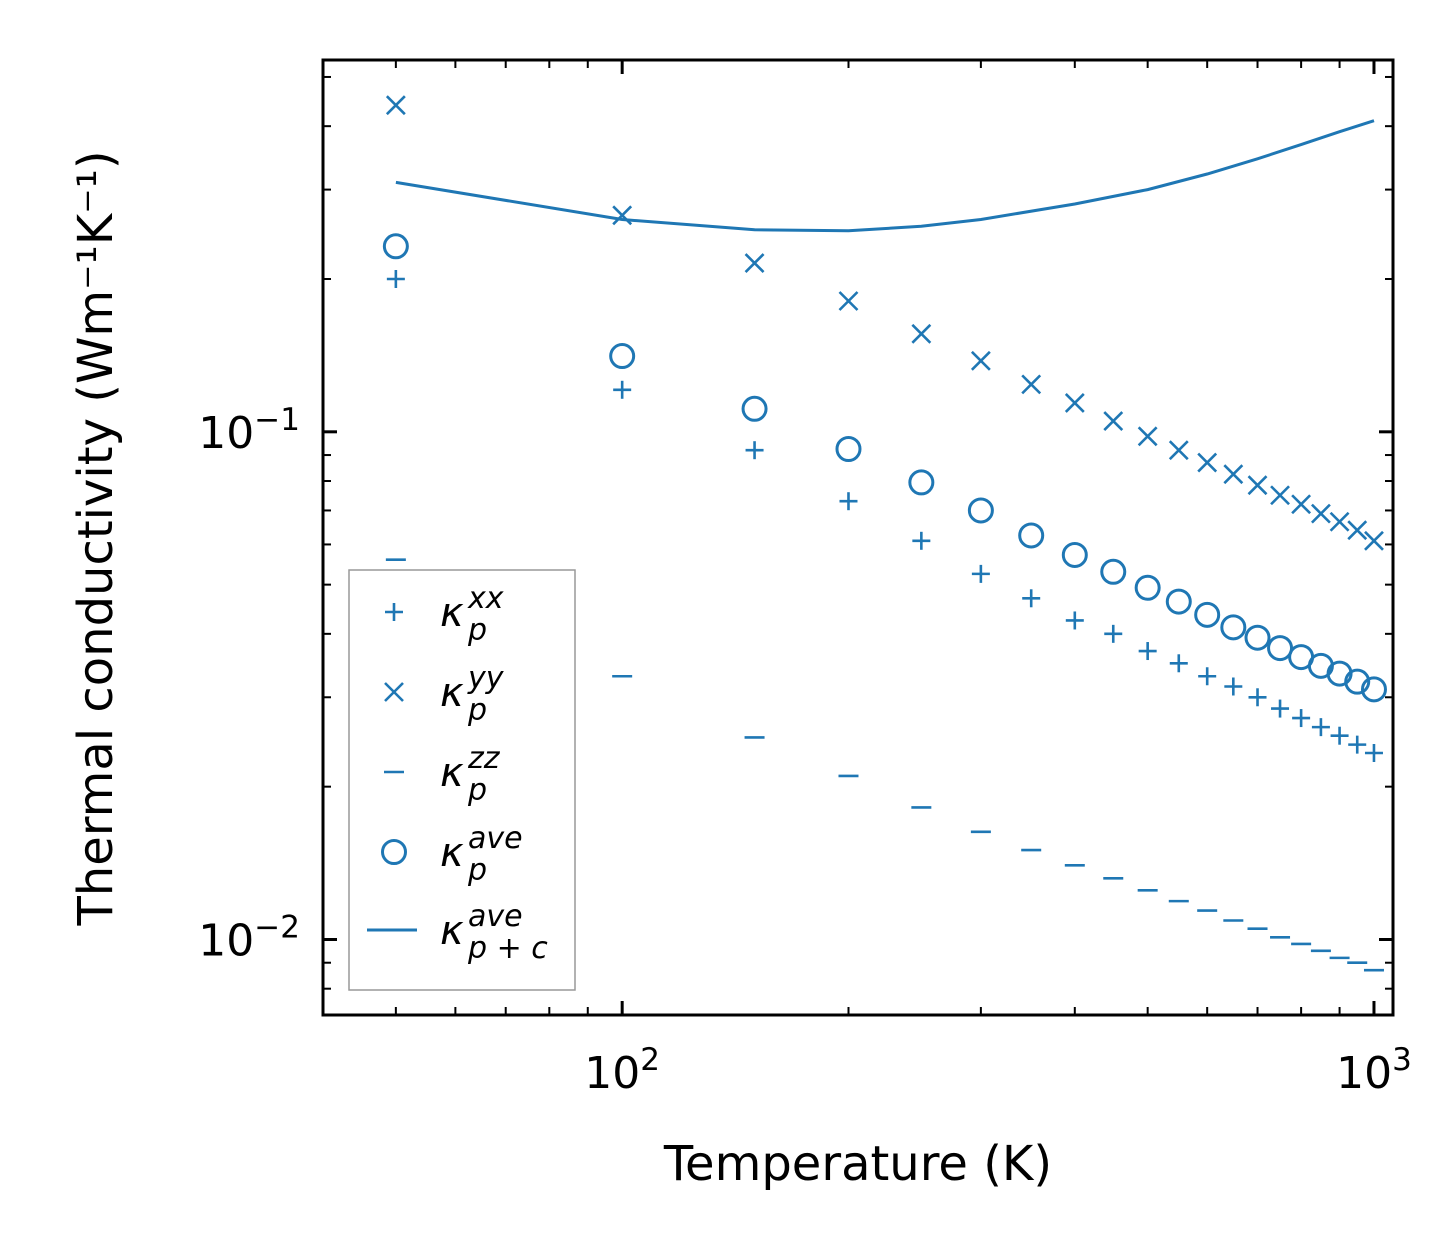 The width and height of the screenshot is (1454, 1254). What do you see at coordinates (485, 598) in the screenshot?
I see `legend-superscript: xx` at bounding box center [485, 598].